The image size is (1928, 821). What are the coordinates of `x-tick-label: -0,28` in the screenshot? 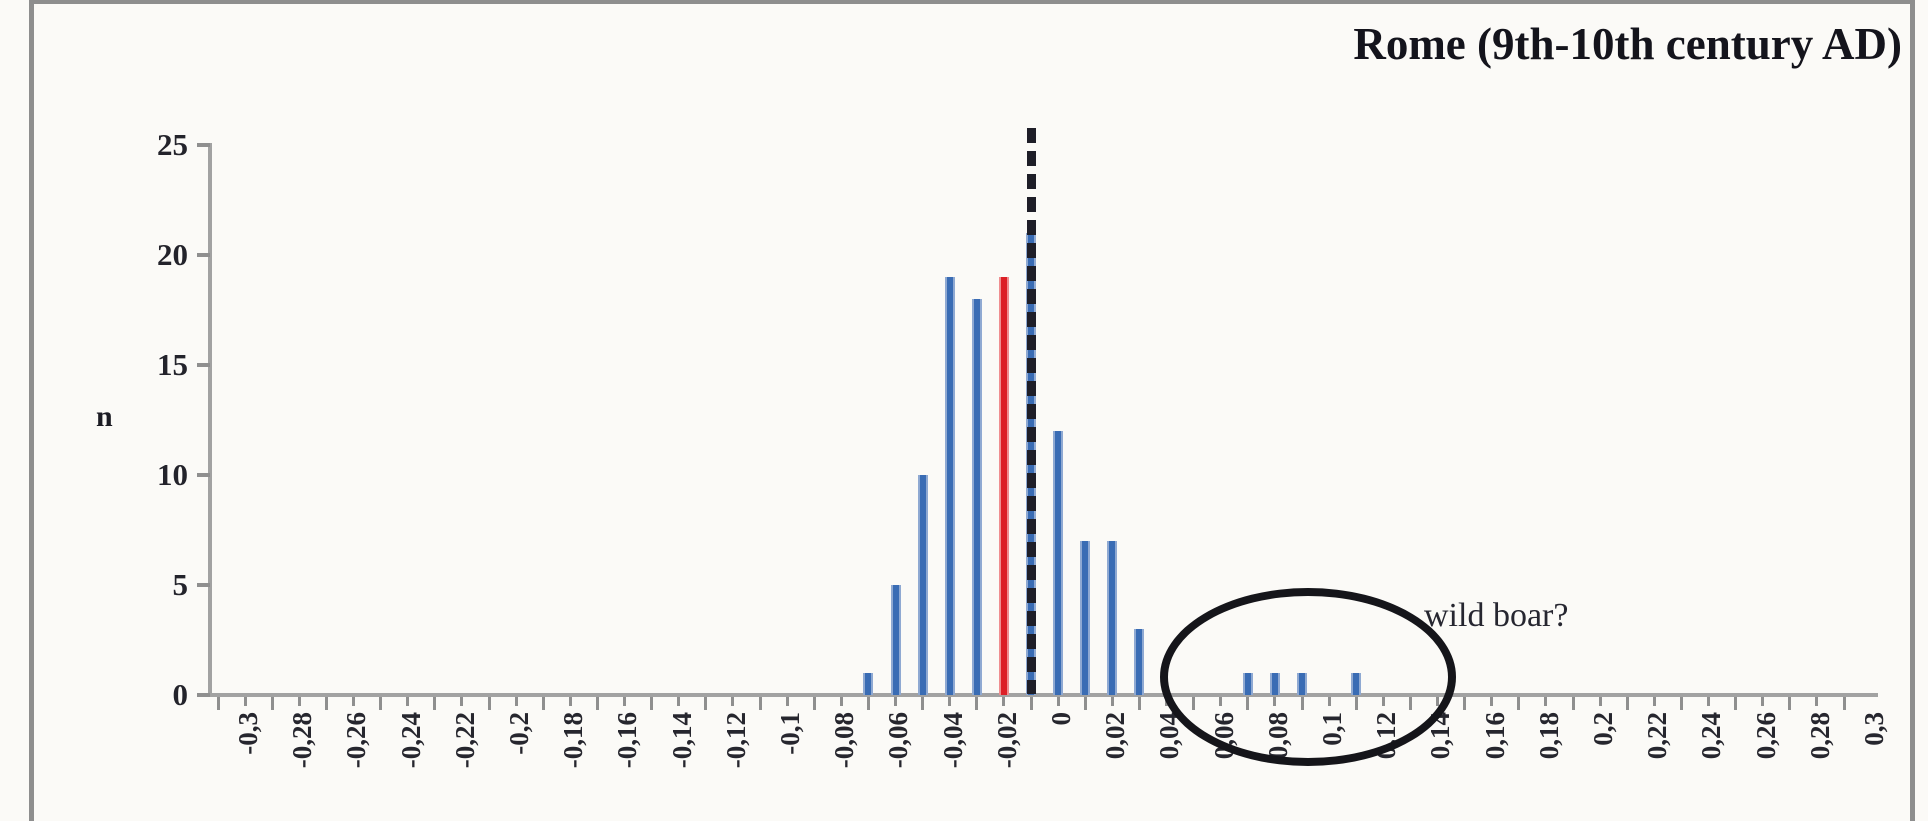 It's located at (302, 740).